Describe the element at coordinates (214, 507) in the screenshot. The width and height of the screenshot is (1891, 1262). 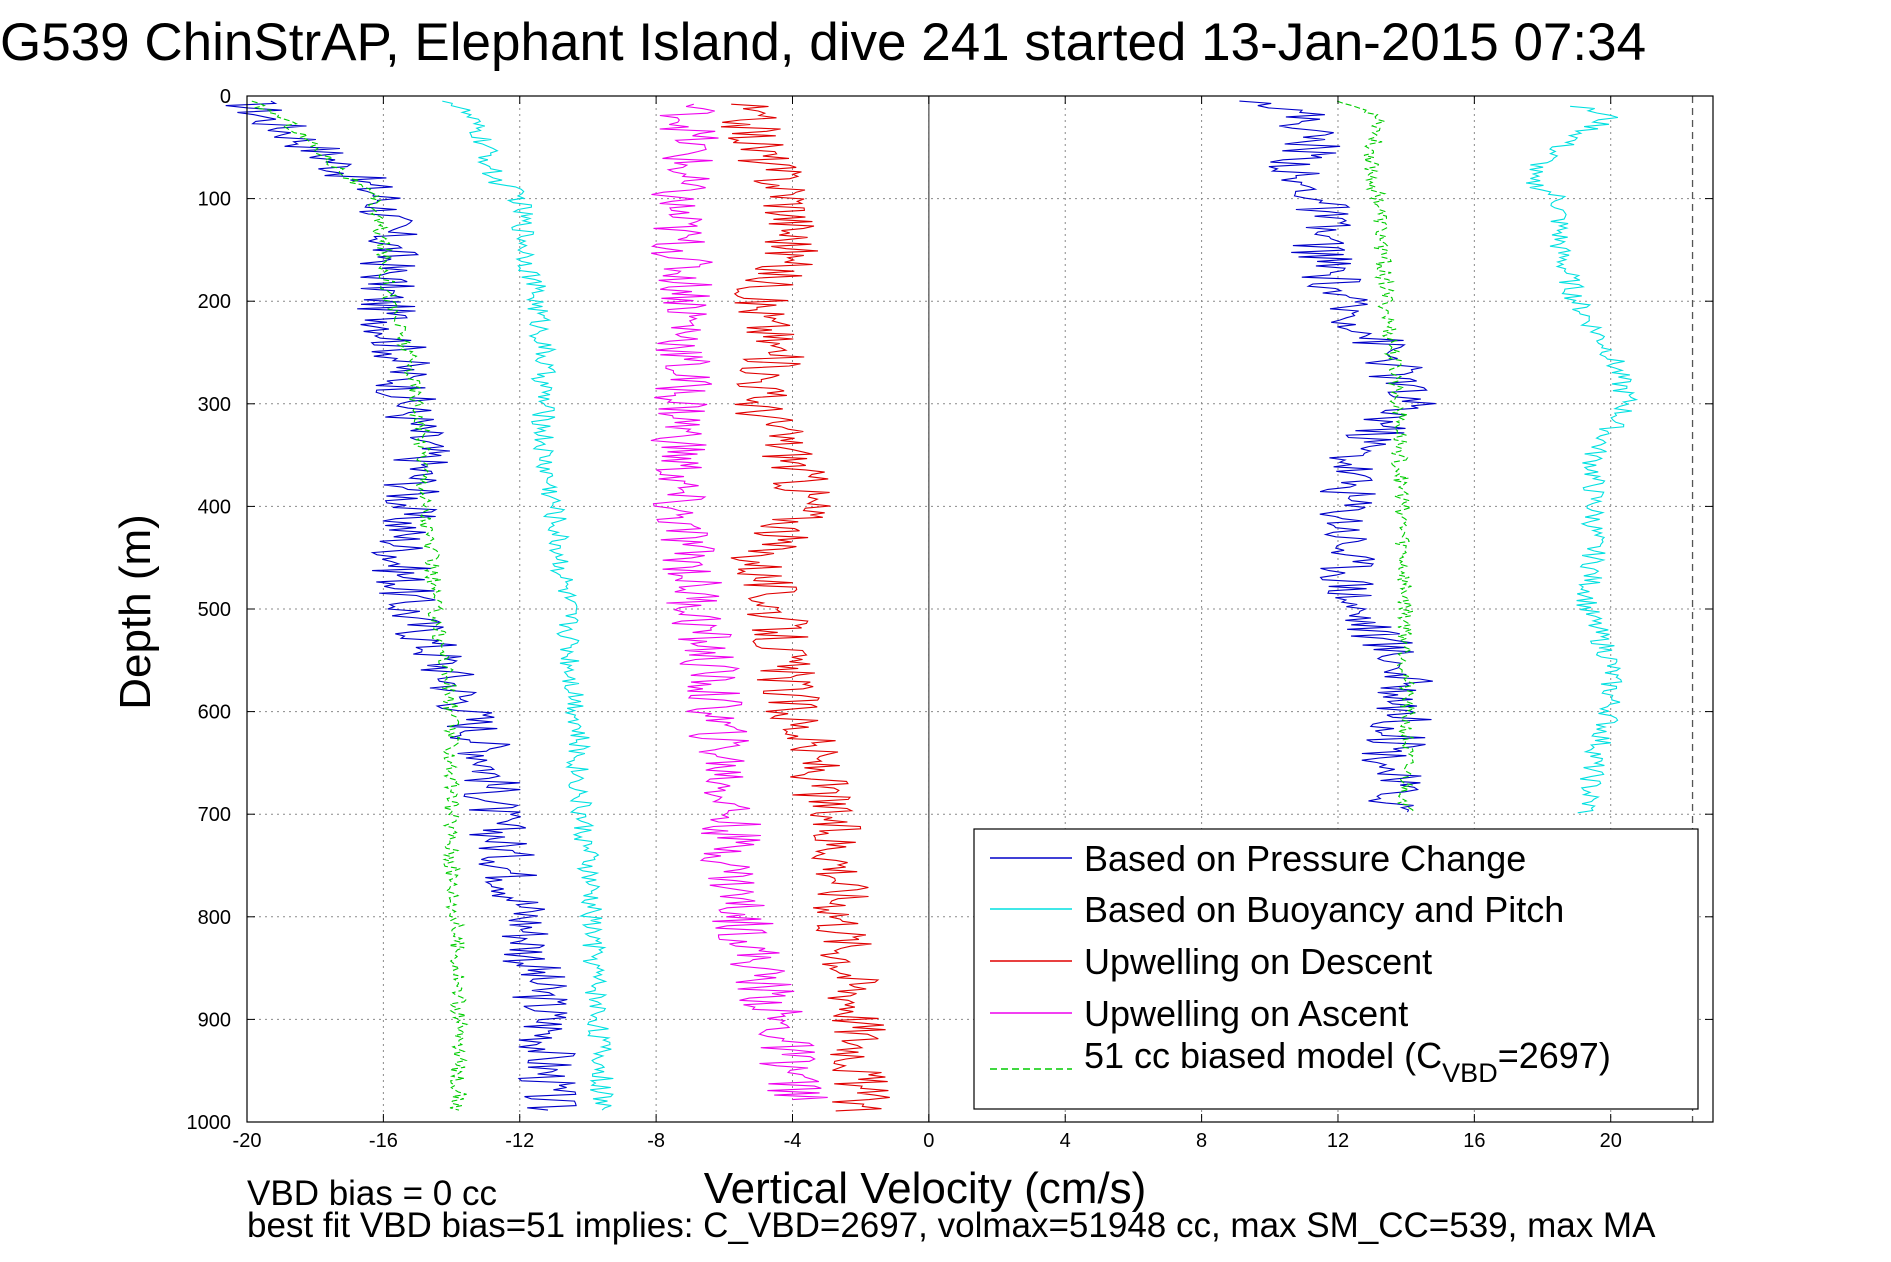
I see `y-tick-label: 400` at that location.